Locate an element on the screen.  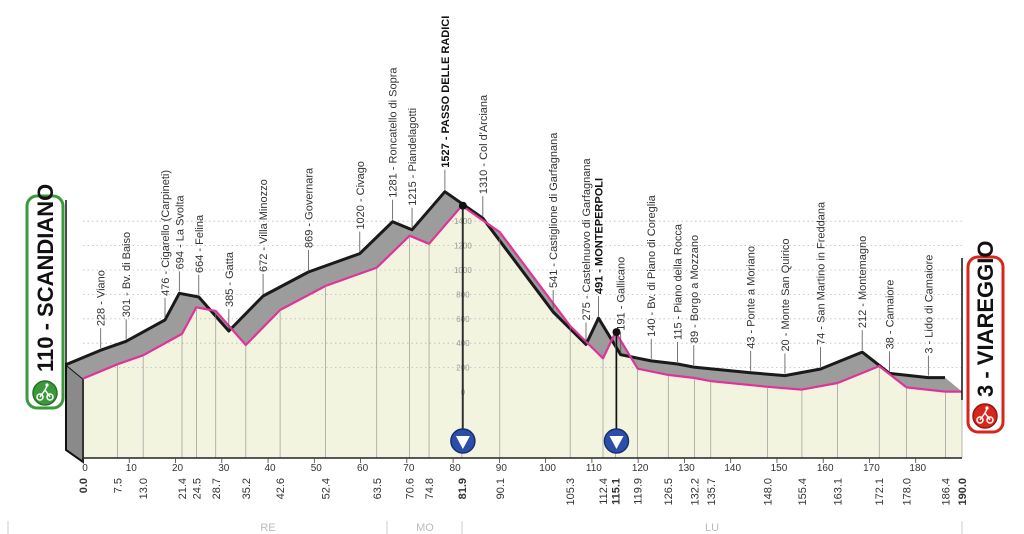
finish-label: 3 - VIAREGGIO is located at coordinates (985, 319).